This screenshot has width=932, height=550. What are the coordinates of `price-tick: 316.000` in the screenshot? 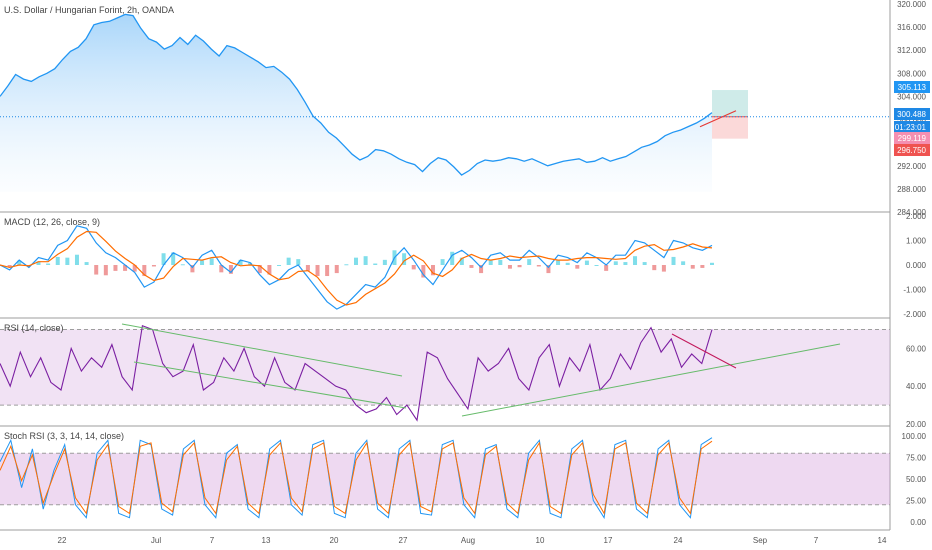 It's located at (911, 27).